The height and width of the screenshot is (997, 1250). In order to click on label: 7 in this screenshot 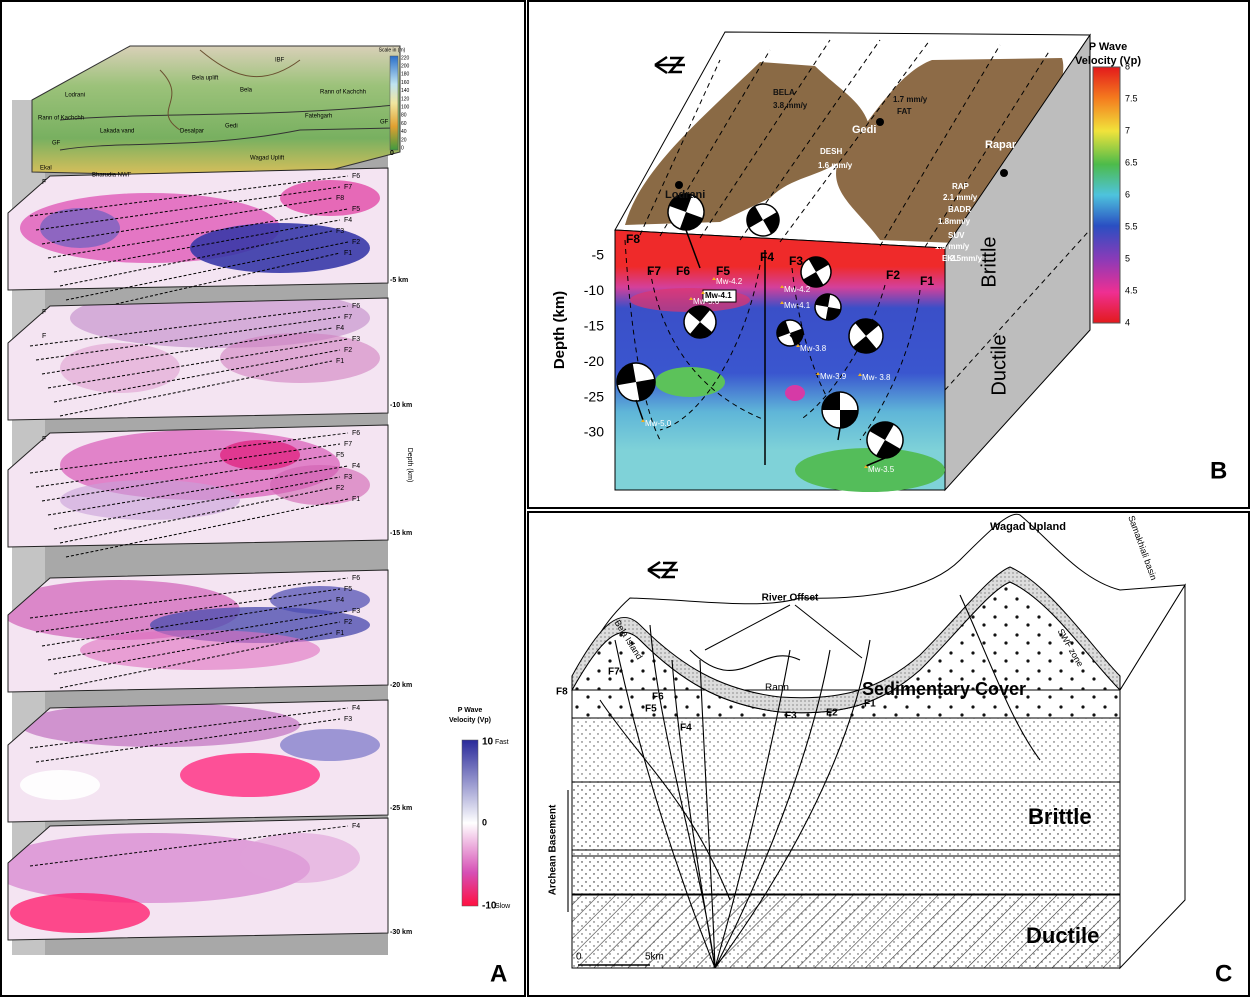, I will do `click(1127, 130)`.